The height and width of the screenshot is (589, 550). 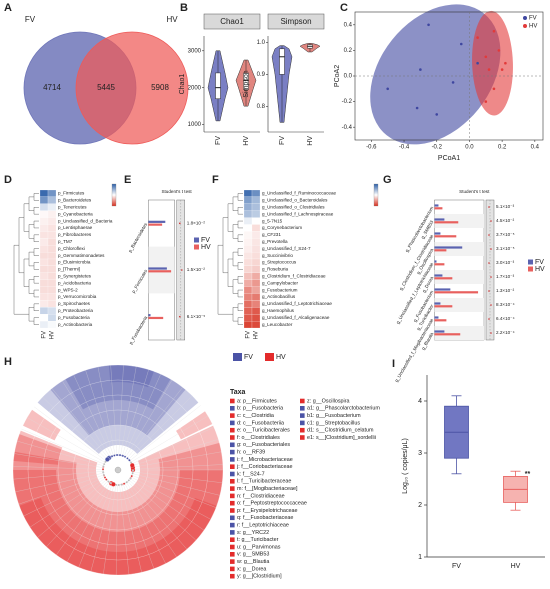 What do you see at coordinates (218, 140) in the screenshot?
I see `x-tick-label: FV` at bounding box center [218, 140].